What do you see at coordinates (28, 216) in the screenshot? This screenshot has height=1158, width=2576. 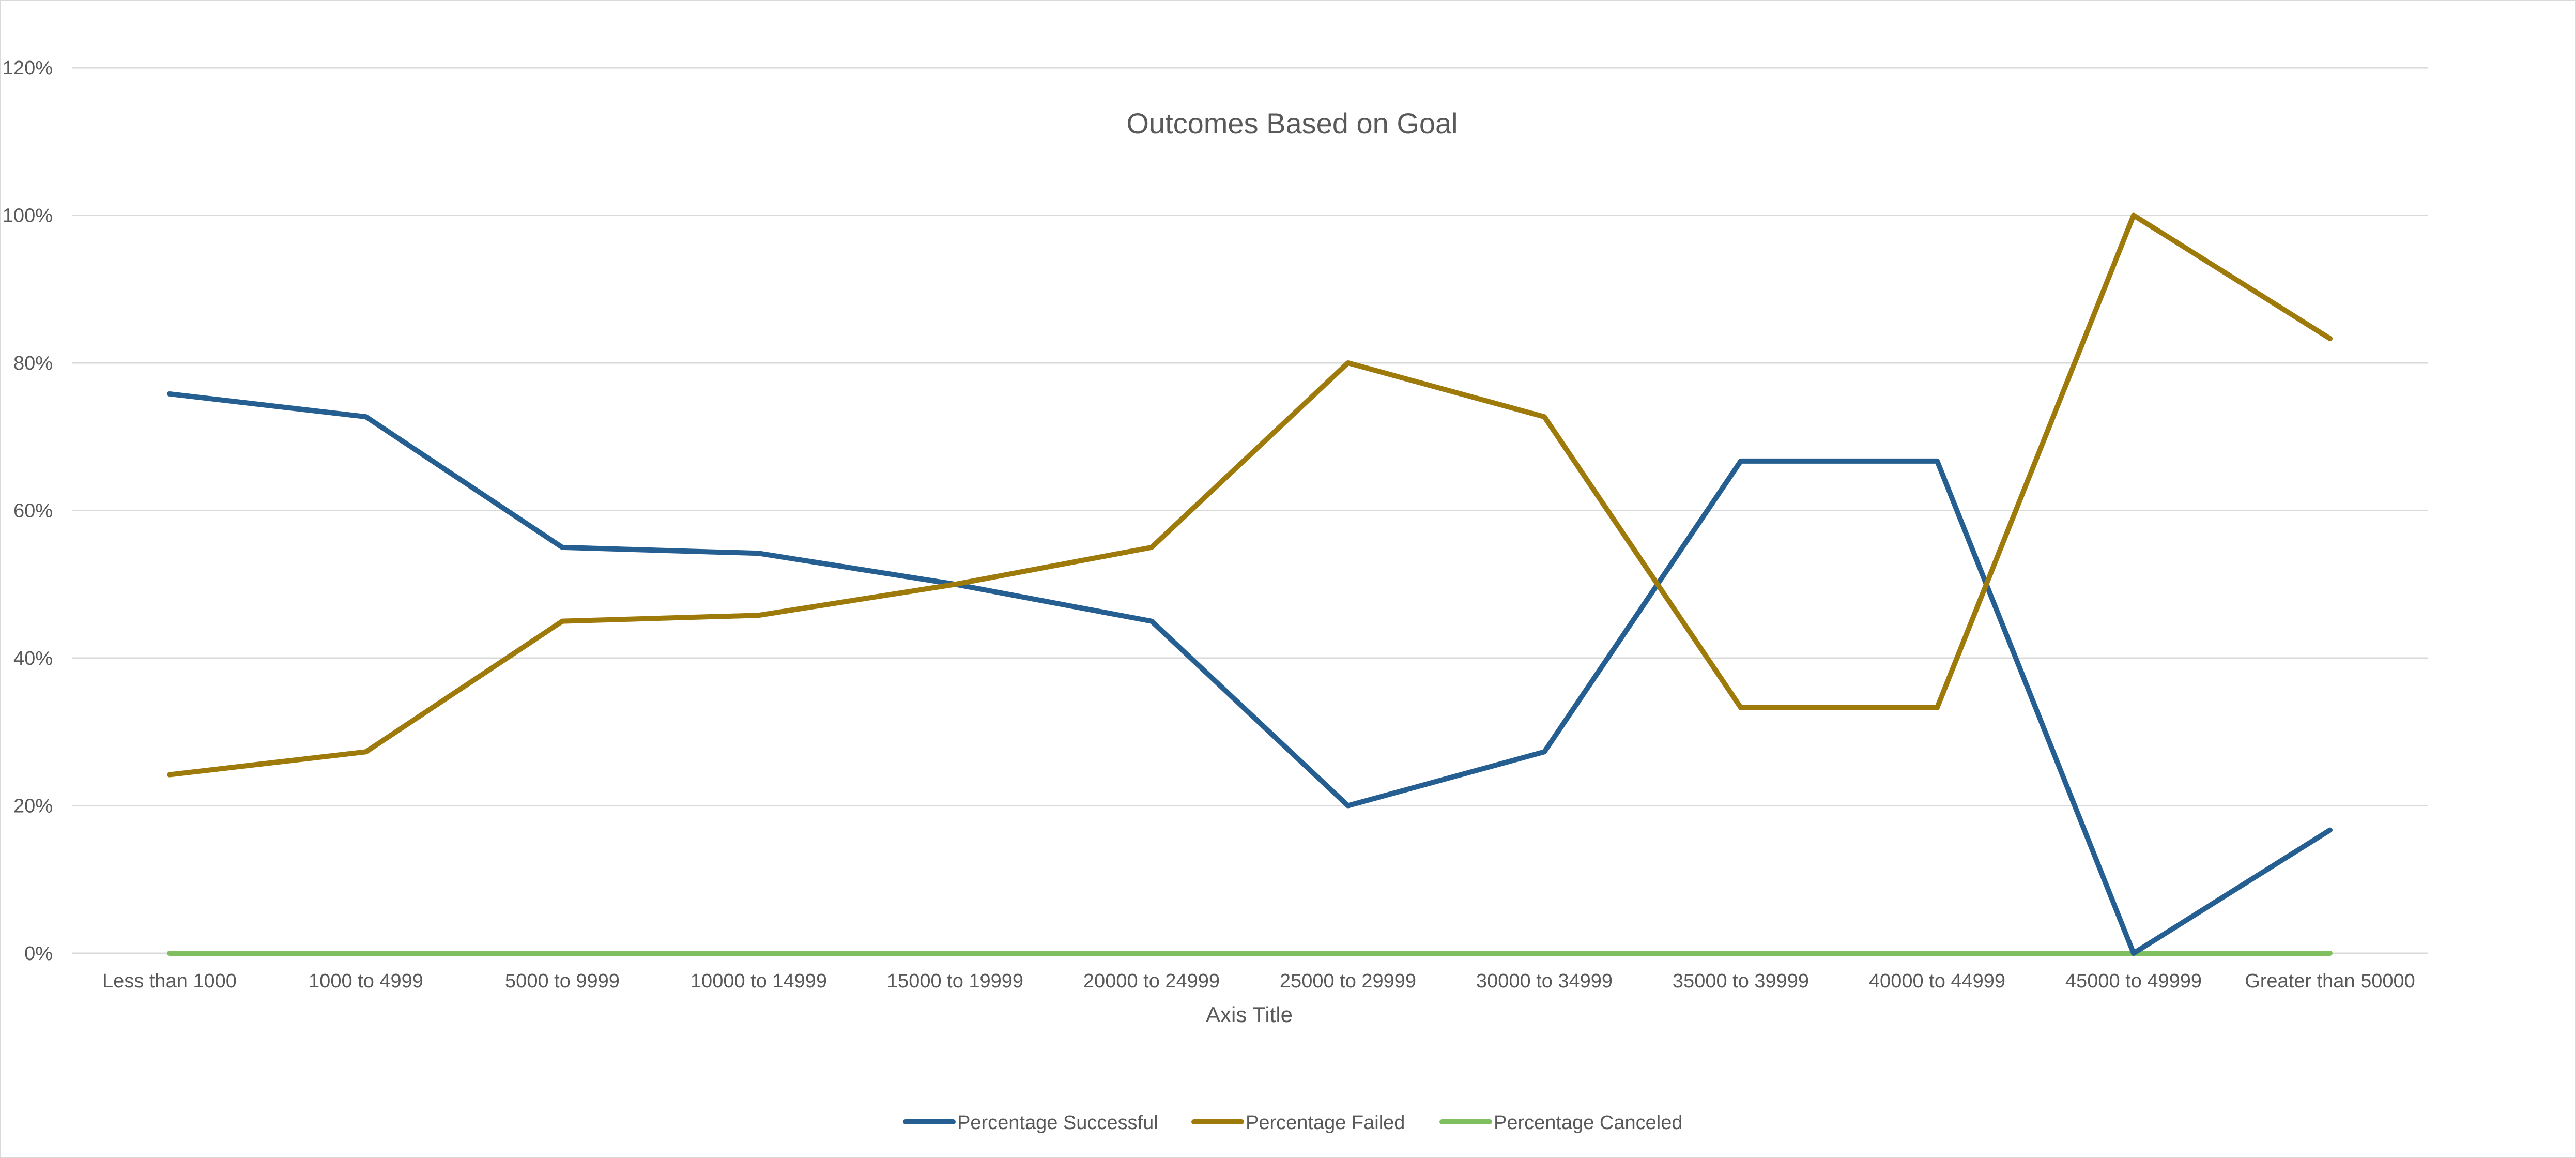 I see `y-tick-label: 100%` at bounding box center [28, 216].